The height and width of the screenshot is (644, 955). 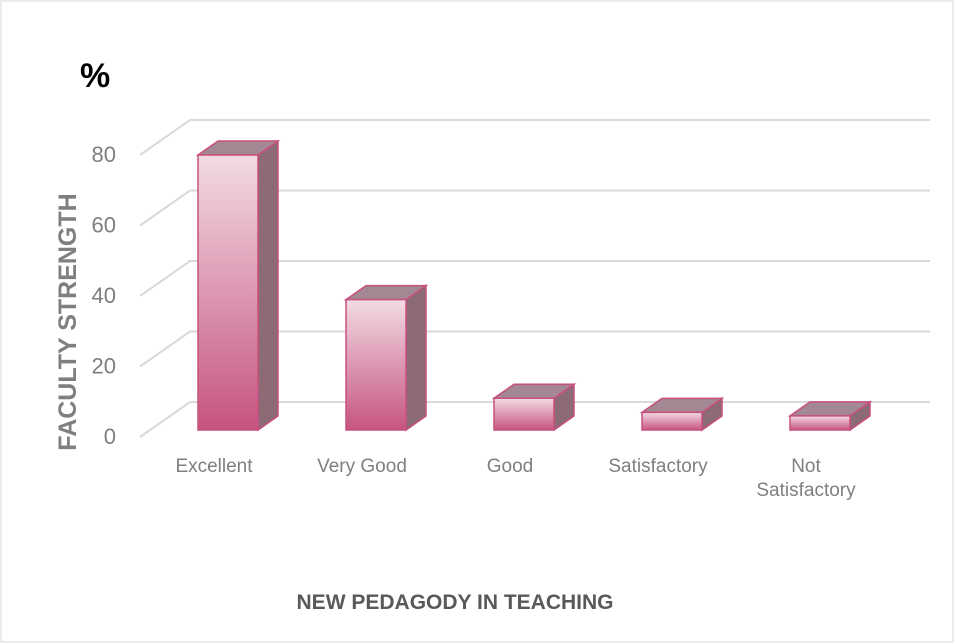 I want to click on x-tick-label: Satisfactory, so click(x=658, y=466).